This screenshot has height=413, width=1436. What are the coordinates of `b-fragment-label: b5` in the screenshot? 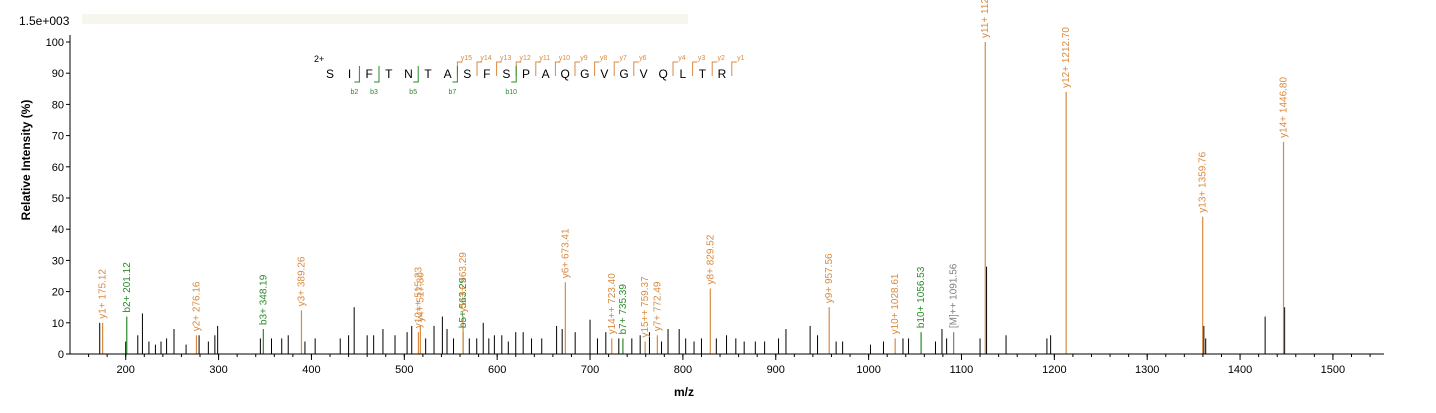 It's located at (413, 92).